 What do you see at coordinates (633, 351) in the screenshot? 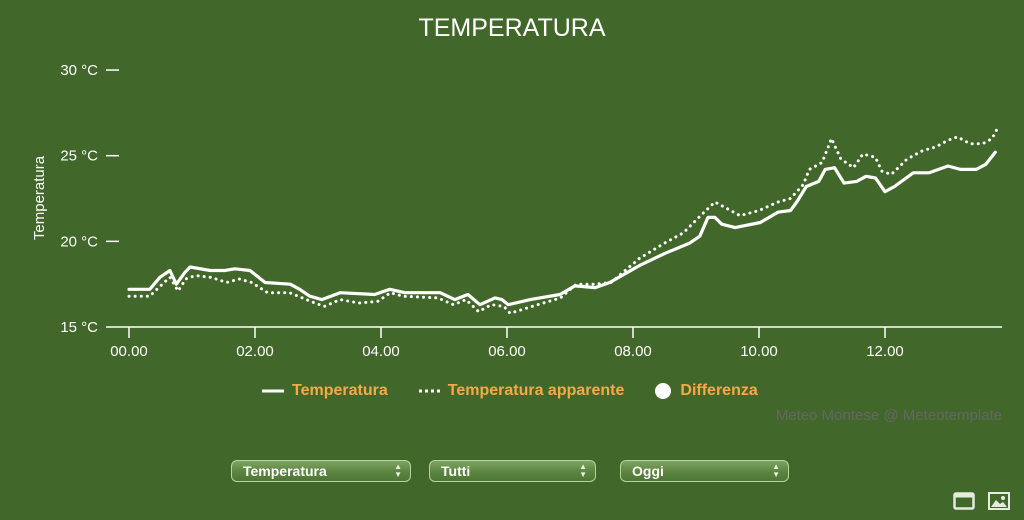
I see `x-tick-label: 08.00` at bounding box center [633, 351].